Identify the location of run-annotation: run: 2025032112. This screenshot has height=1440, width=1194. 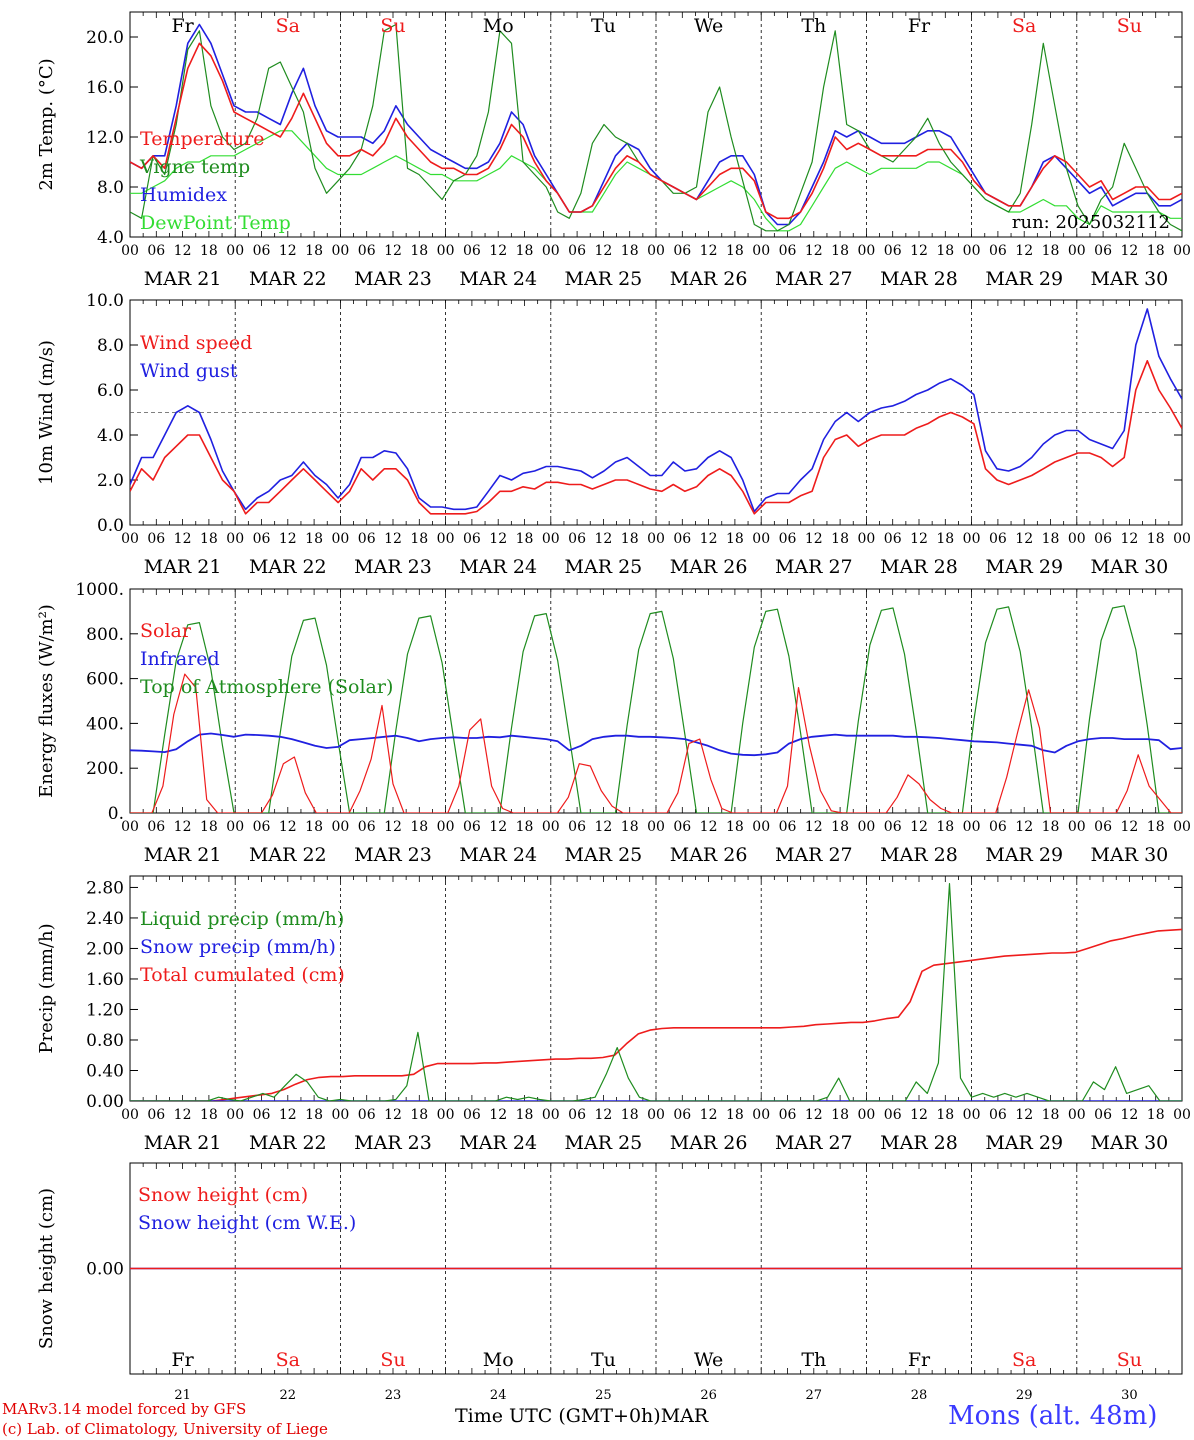
(1091, 222).